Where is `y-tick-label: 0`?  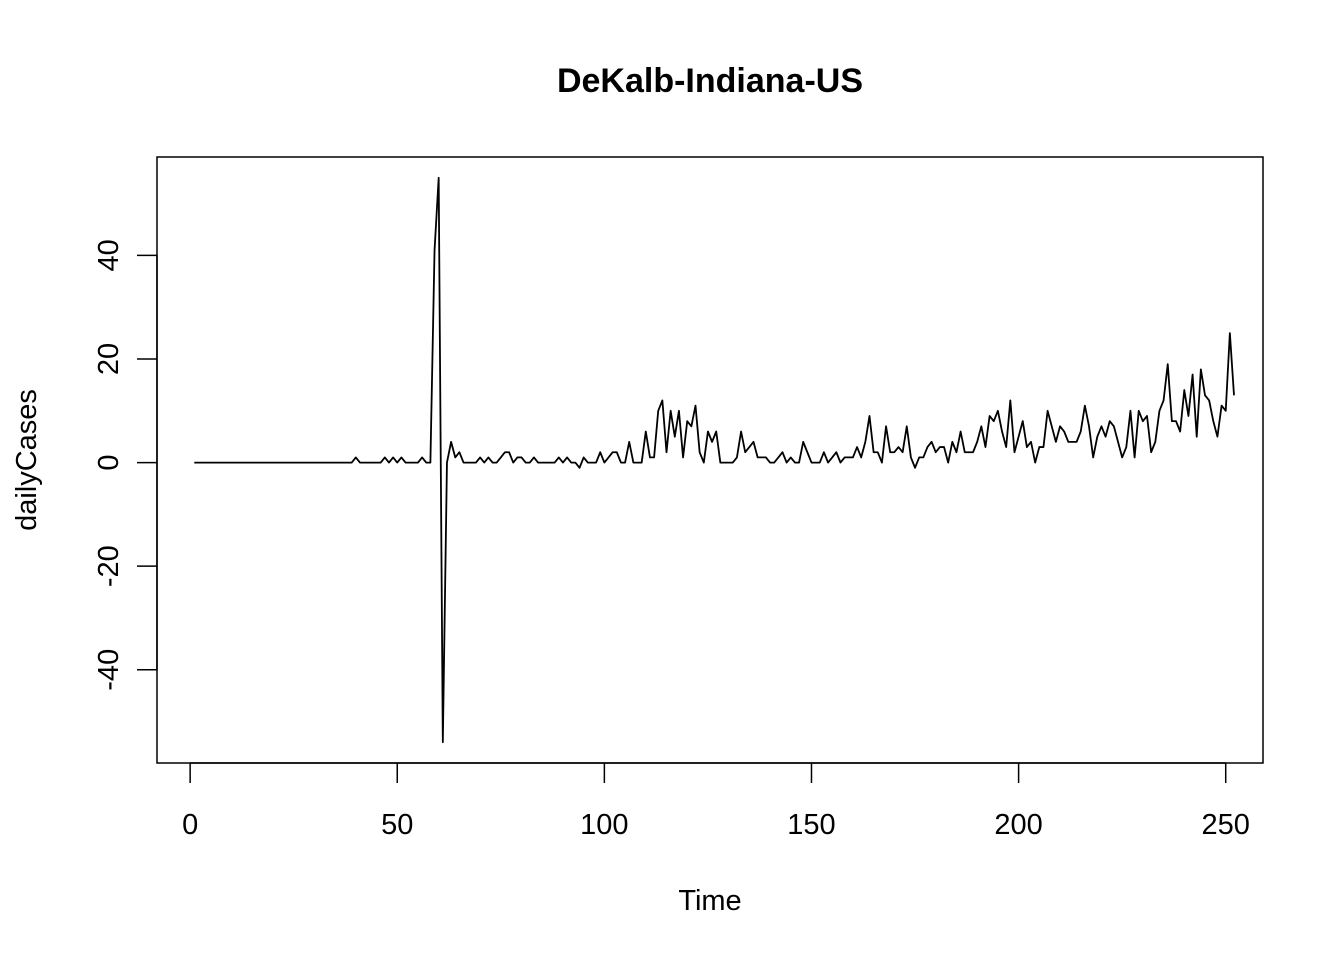 y-tick-label: 0 is located at coordinates (109, 463).